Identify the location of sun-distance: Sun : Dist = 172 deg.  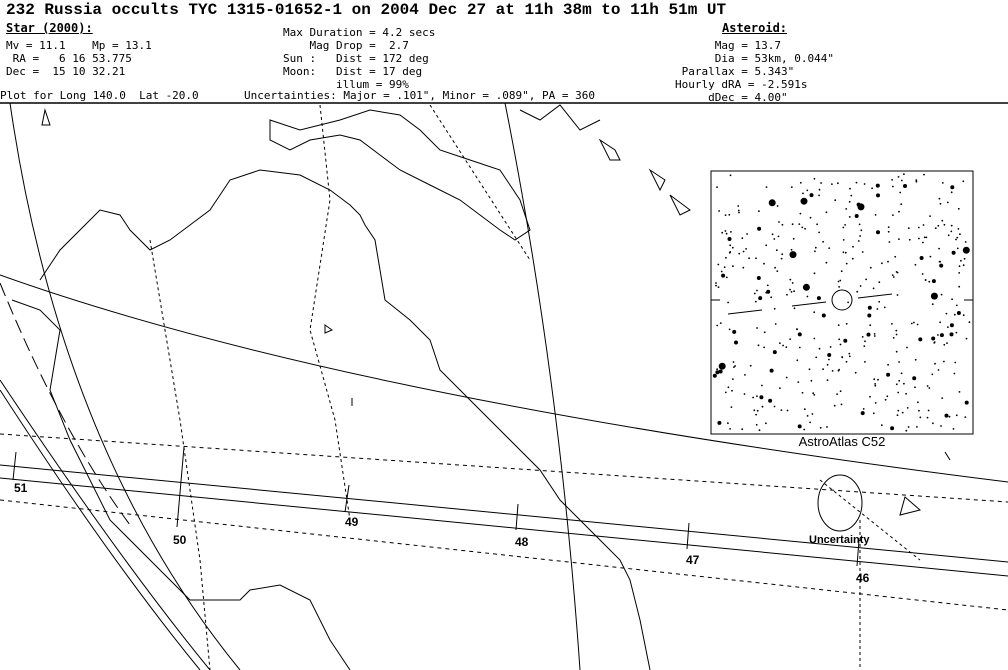
(356, 58).